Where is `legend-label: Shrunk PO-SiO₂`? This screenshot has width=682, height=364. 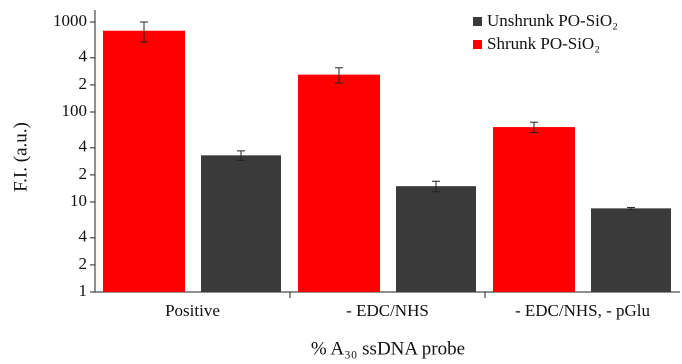 legend-label: Shrunk PO-SiO₂ is located at coordinates (543, 43).